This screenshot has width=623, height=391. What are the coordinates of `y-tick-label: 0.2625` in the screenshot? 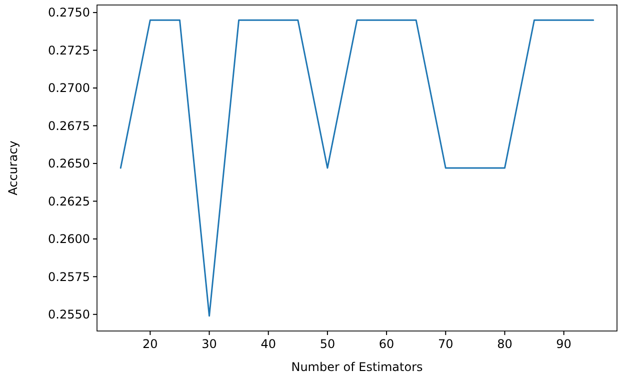 It's located at (69, 201).